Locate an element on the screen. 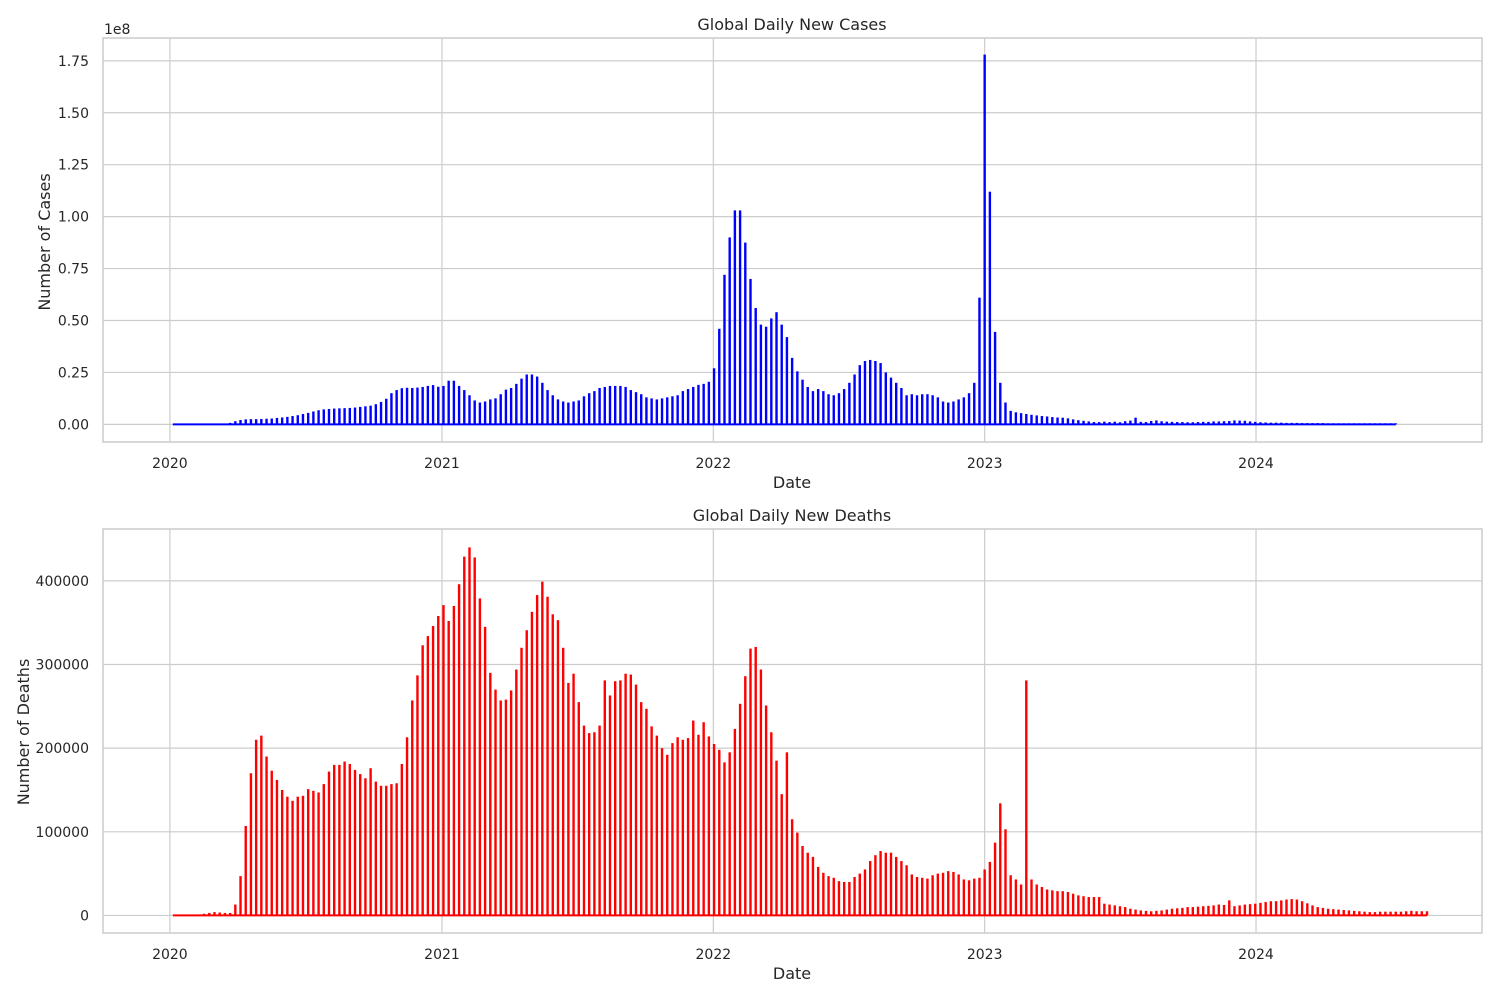 The height and width of the screenshot is (1000, 1500). cases-y-tick-label: 0.75 is located at coordinates (73, 270).